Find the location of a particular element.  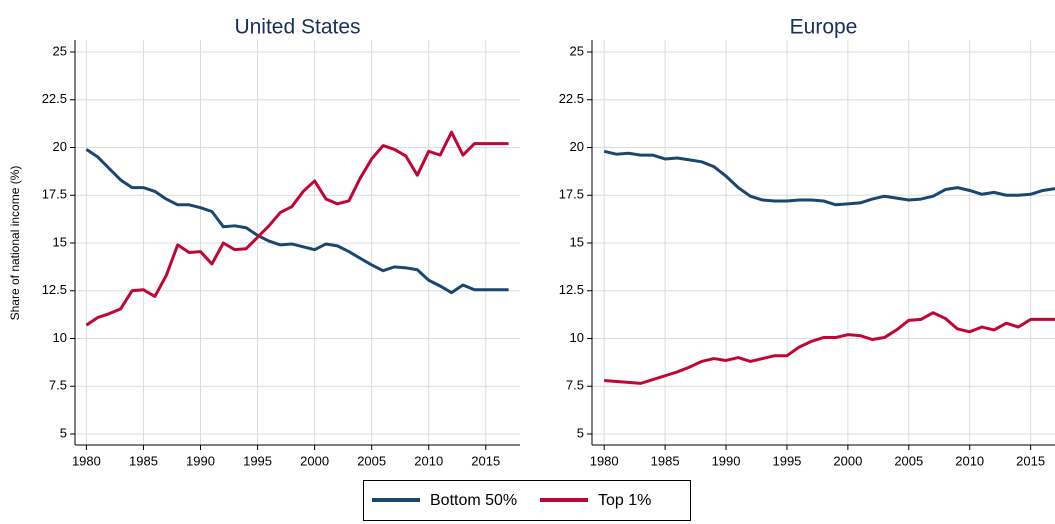

chart-title: Europe is located at coordinates (824, 27).